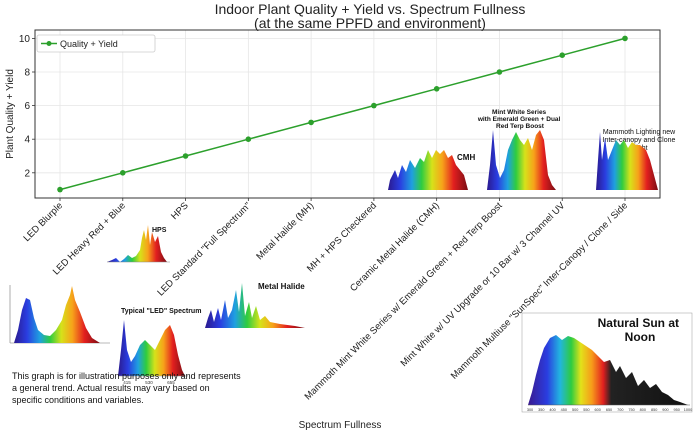  Describe the element at coordinates (598, 410) in the screenshot. I see `sun-tick-6: 600` at that location.